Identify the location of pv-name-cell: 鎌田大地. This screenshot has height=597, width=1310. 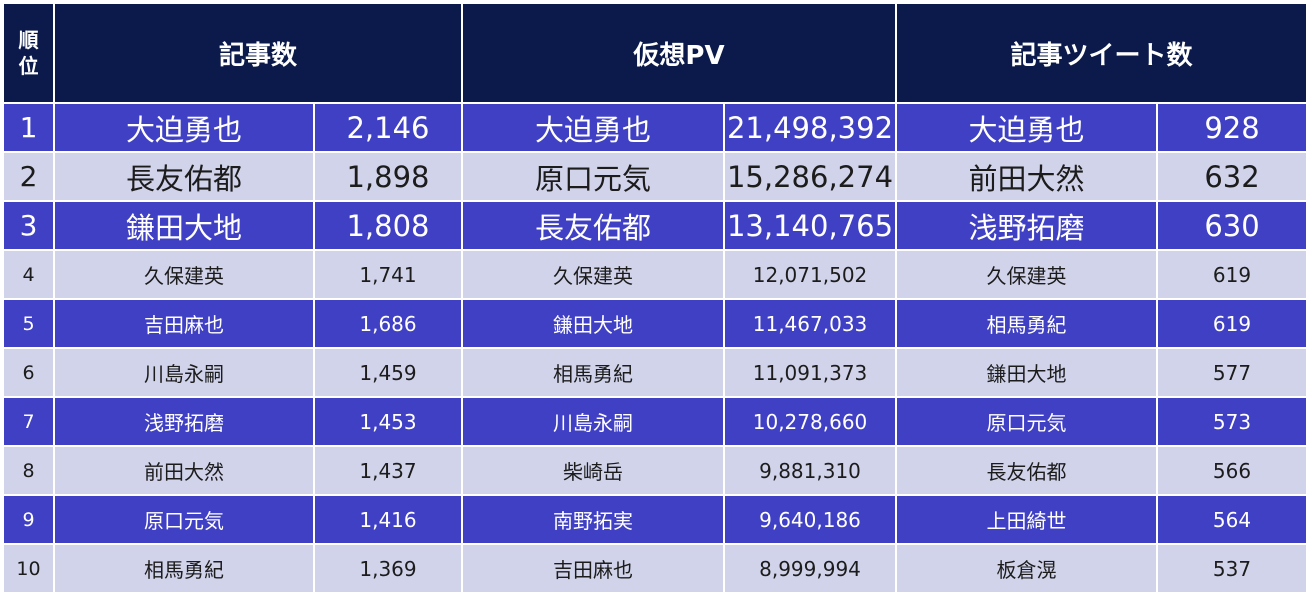
(593, 323).